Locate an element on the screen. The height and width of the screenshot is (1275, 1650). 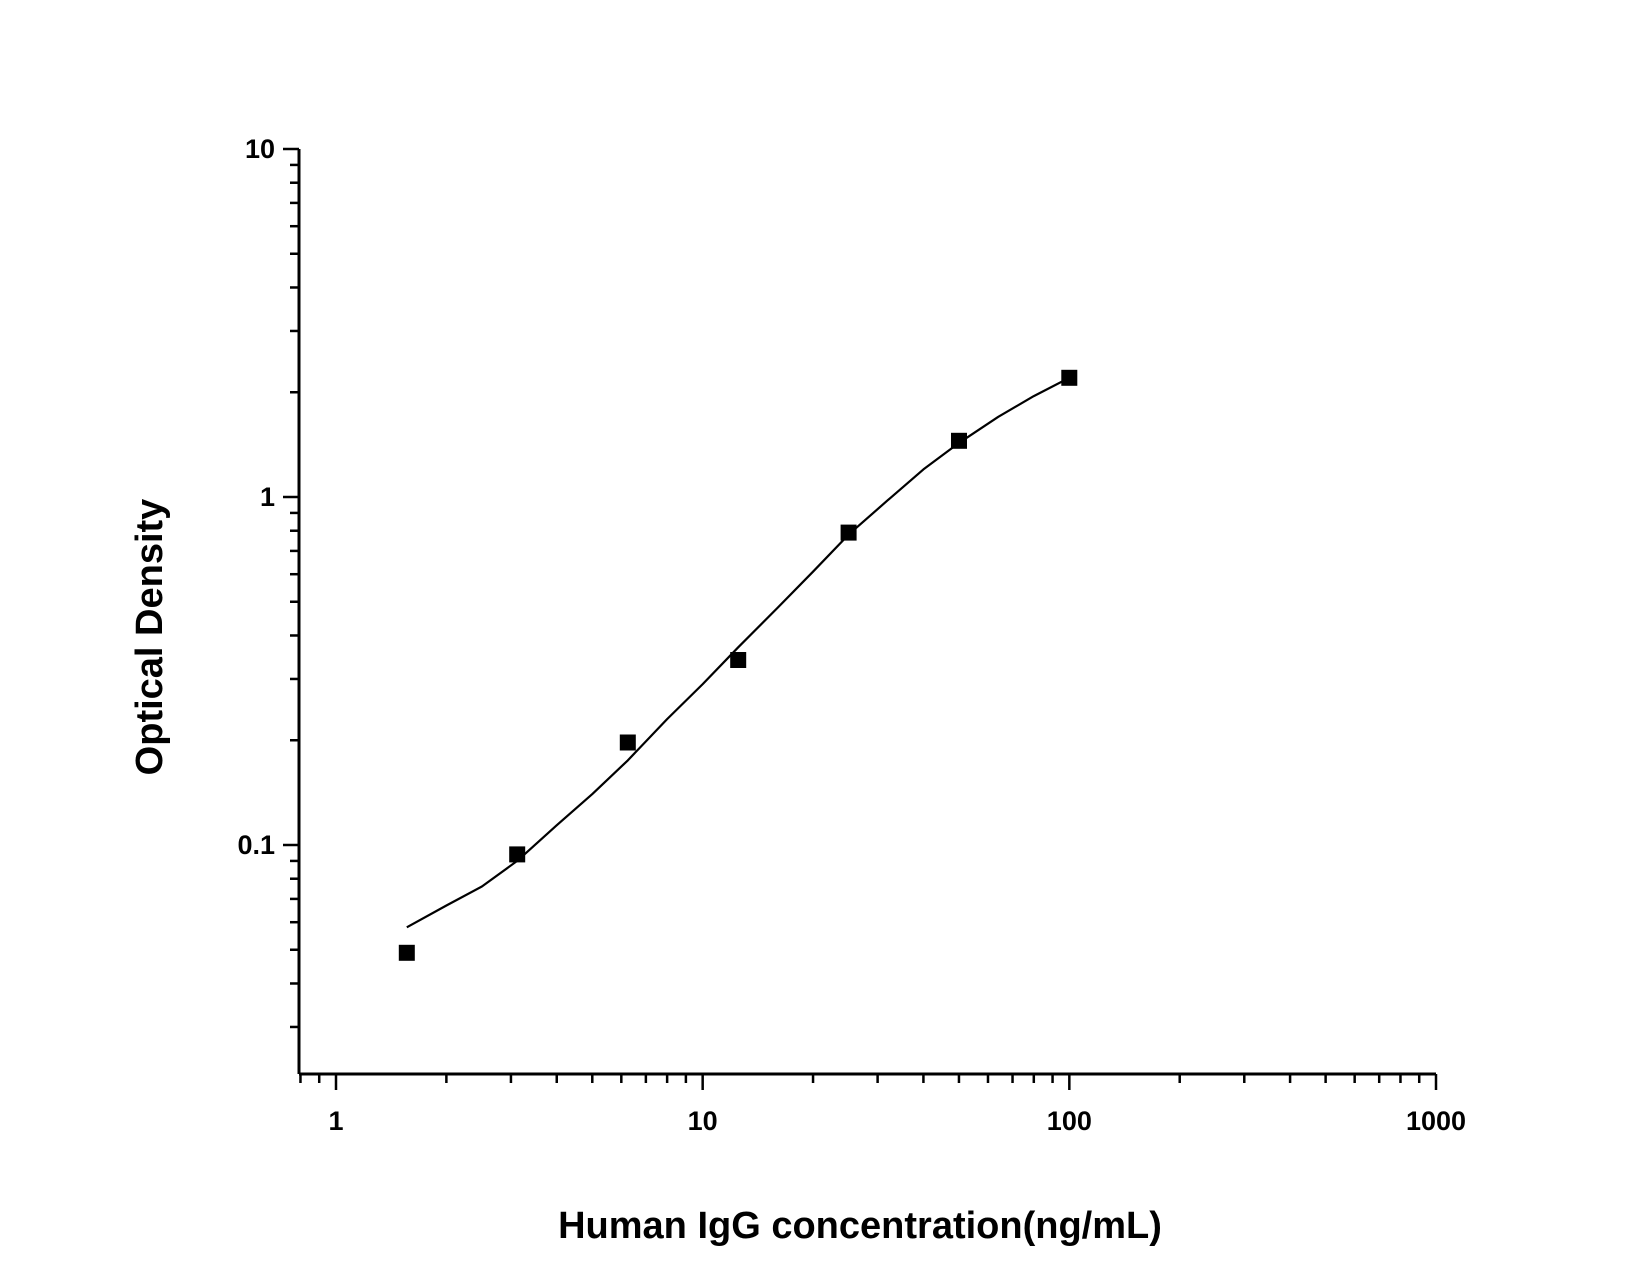
y-tick-label: 0.1 is located at coordinates (256, 845).